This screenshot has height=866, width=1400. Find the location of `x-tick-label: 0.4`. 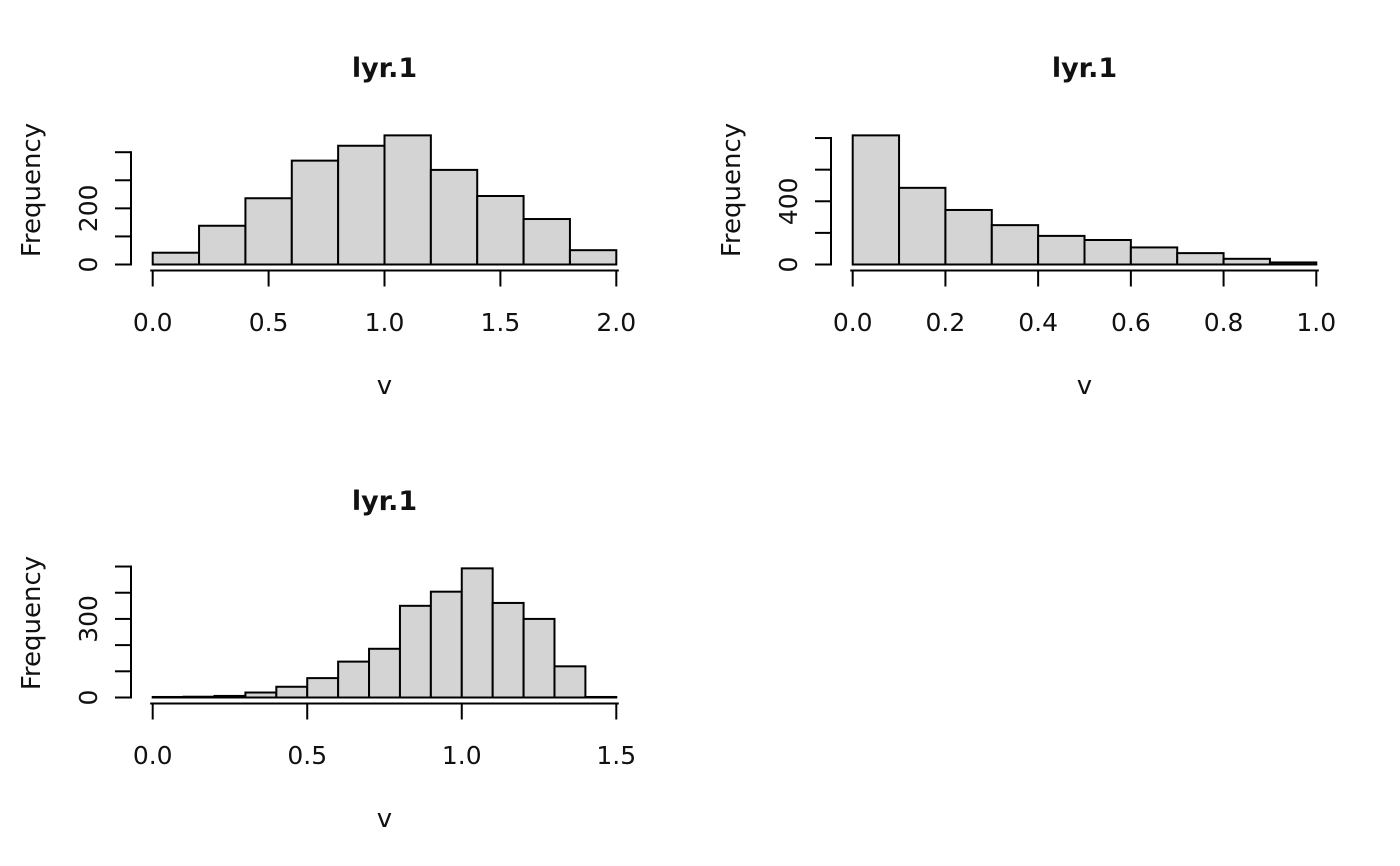

x-tick-label: 0.4 is located at coordinates (1038, 322).